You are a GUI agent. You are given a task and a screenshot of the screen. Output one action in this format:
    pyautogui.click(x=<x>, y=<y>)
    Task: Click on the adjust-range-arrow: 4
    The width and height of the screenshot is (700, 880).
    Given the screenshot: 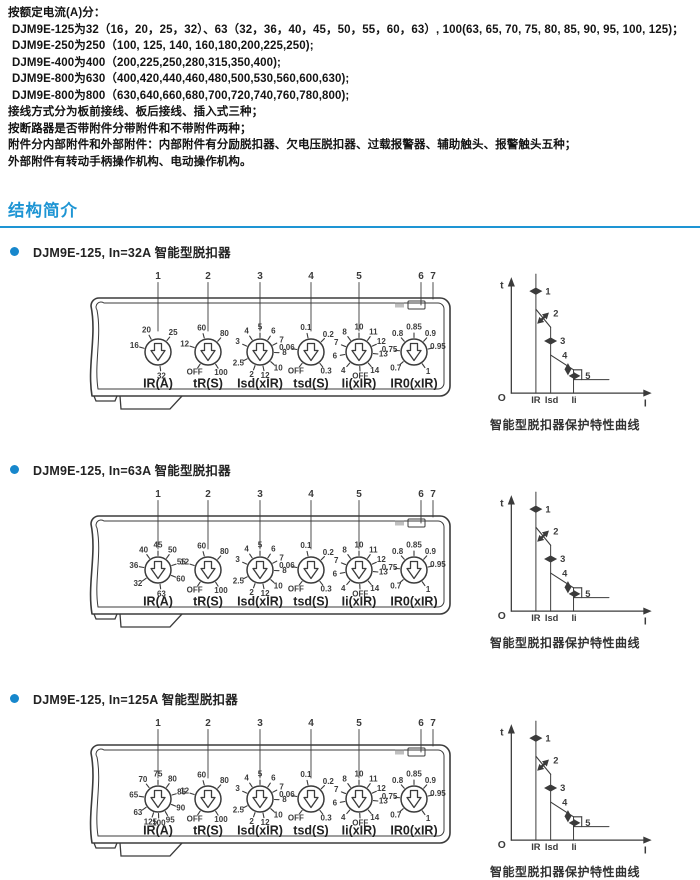 What is the action you would take?
    pyautogui.click(x=567, y=810)
    